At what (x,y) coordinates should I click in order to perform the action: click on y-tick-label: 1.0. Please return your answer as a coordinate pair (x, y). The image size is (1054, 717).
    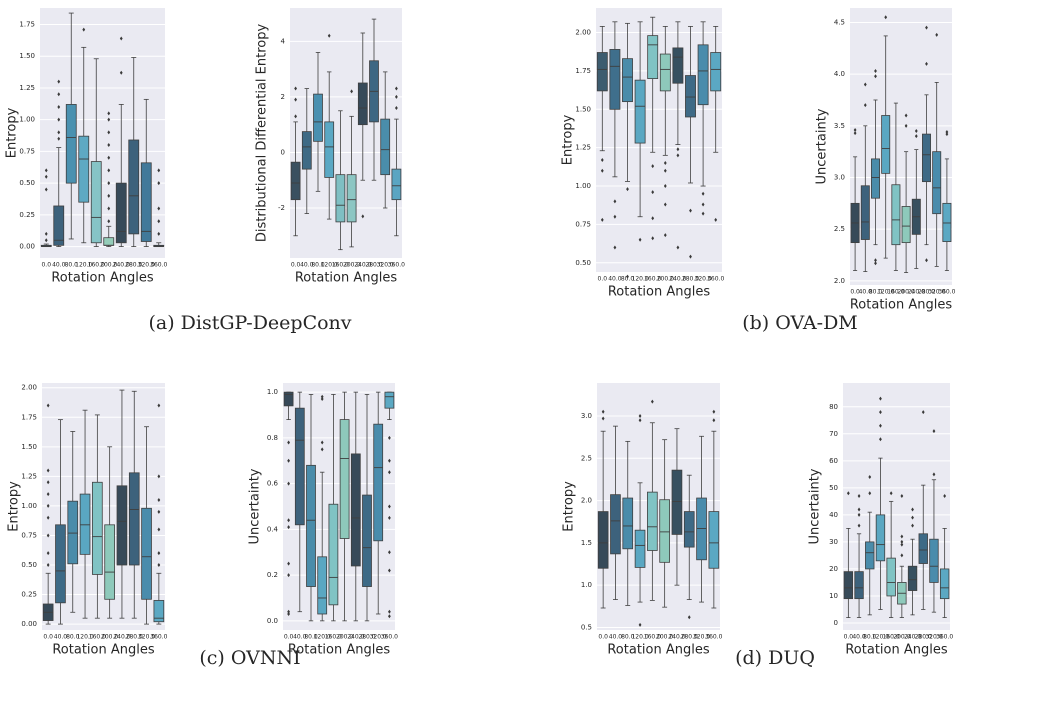
    Looking at the image, I should click on (586, 585).